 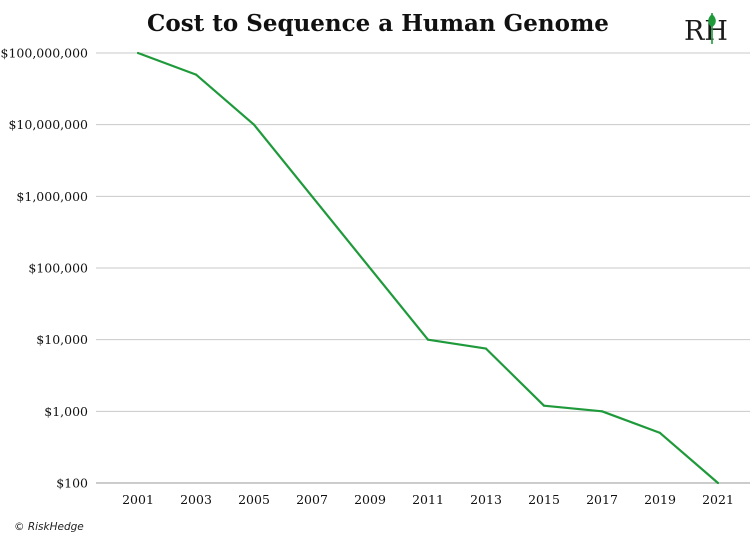 I want to click on x-tick-label: 2001, so click(x=138, y=499).